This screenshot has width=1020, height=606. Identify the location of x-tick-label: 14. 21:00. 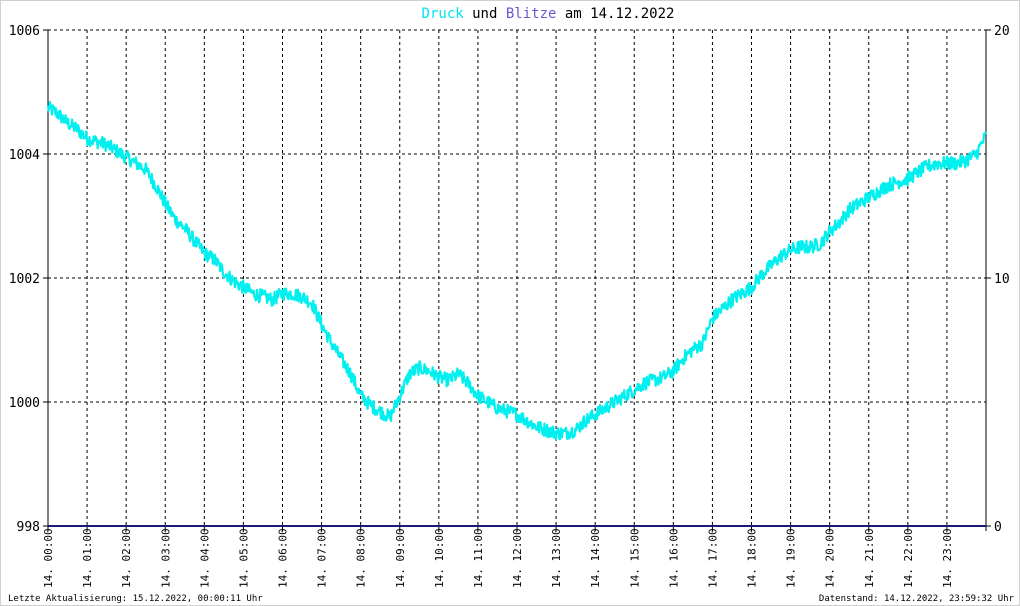
(869, 558).